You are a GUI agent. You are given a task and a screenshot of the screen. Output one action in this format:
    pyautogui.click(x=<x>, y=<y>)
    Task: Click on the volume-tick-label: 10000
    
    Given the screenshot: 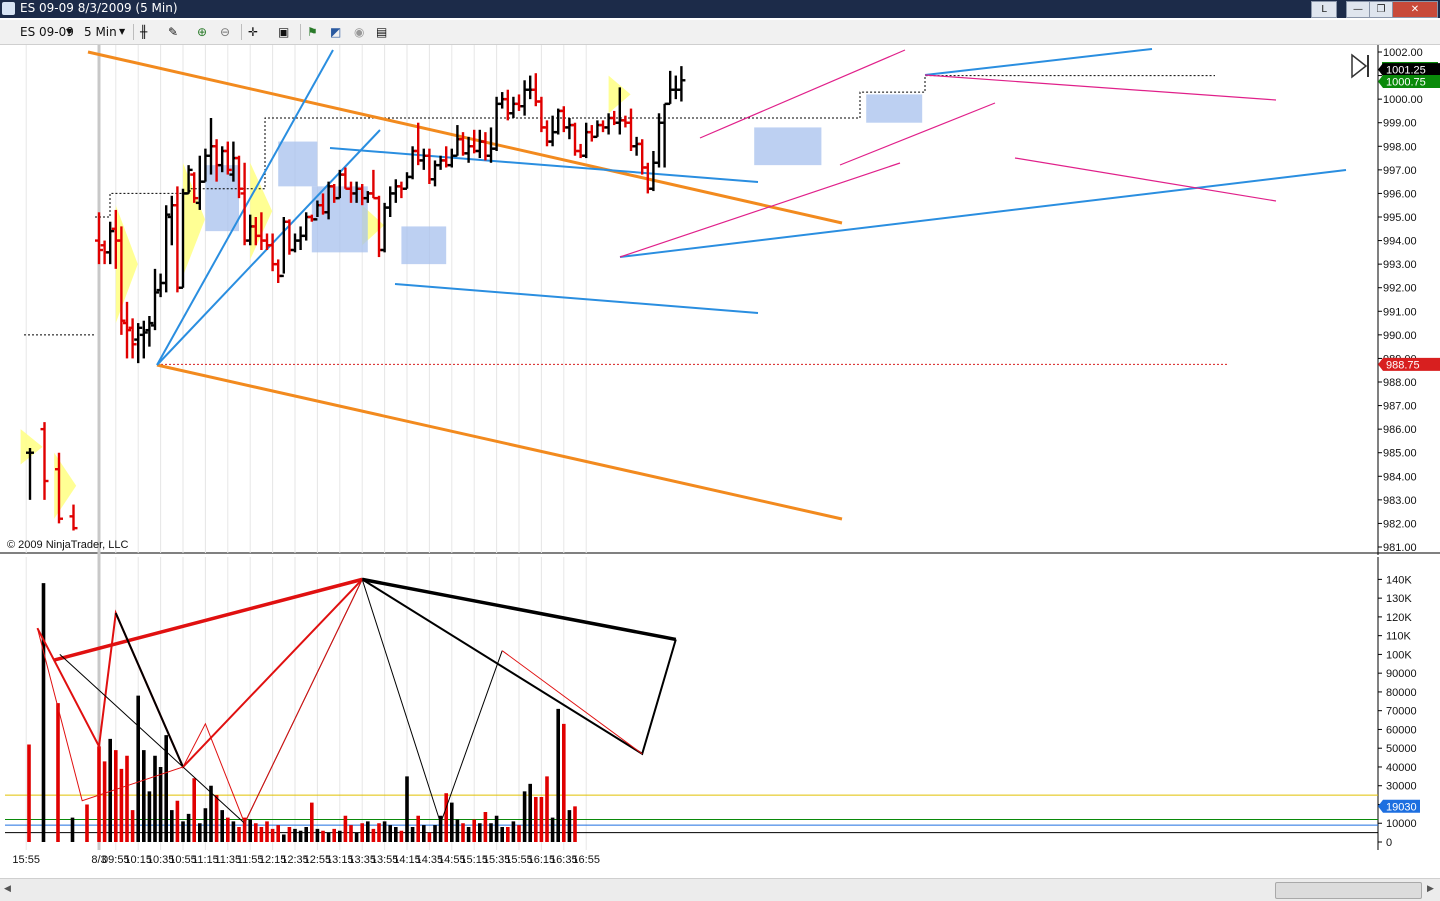 What is the action you would take?
    pyautogui.click(x=1401, y=824)
    